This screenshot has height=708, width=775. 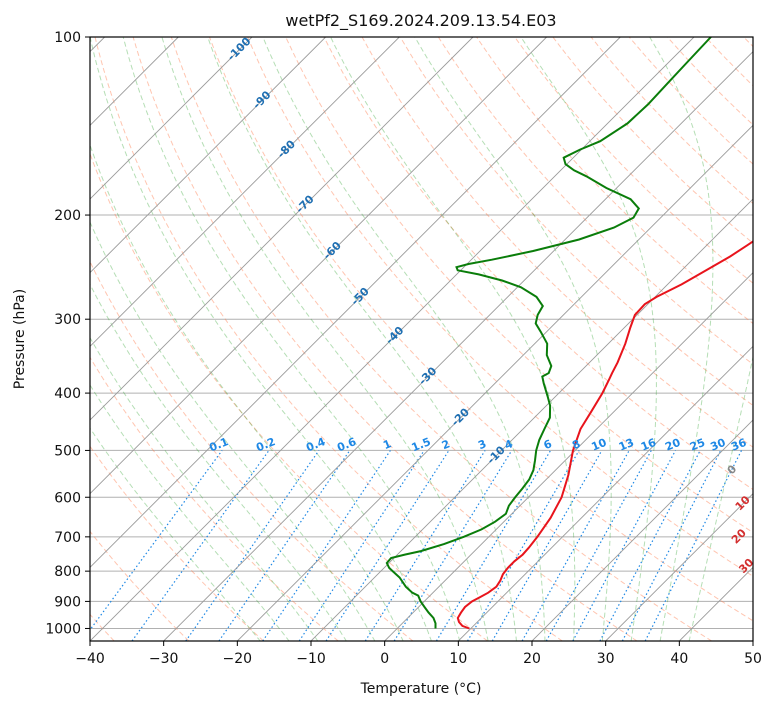 What do you see at coordinates (672, 445) in the screenshot?
I see `mixing-ratio-label: 20` at bounding box center [672, 445].